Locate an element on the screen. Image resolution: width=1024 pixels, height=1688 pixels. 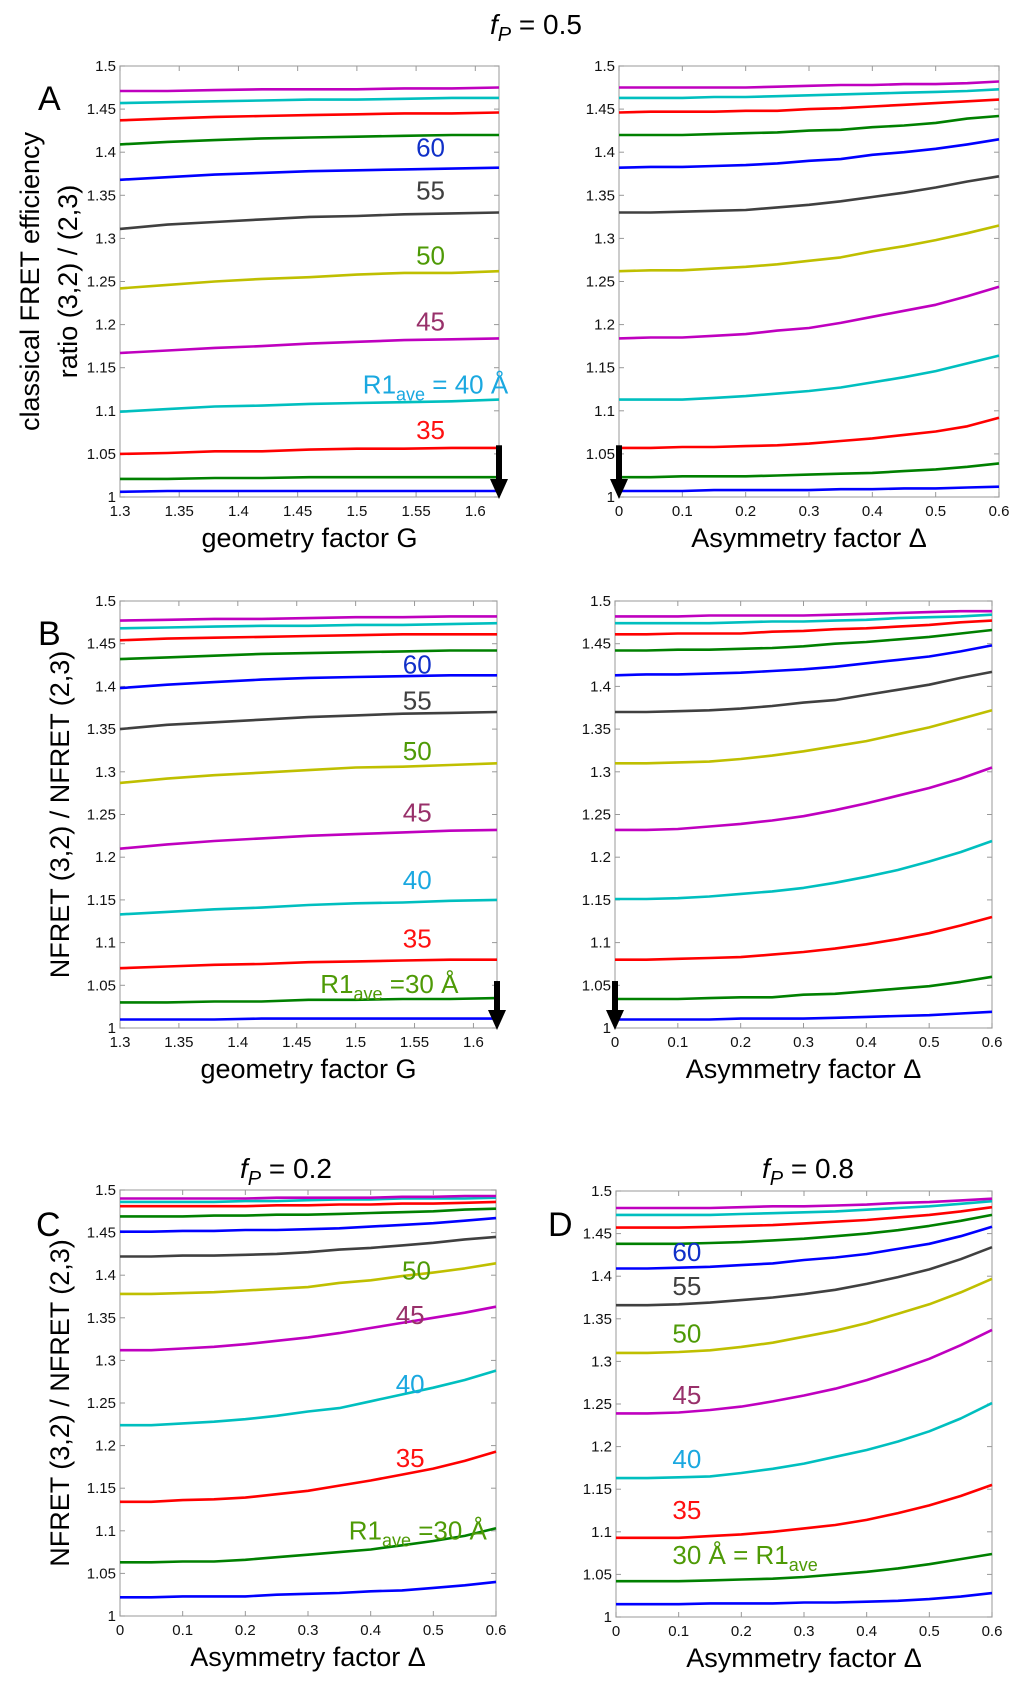
x-tick-label: 1.5 is located at coordinates (356, 511).